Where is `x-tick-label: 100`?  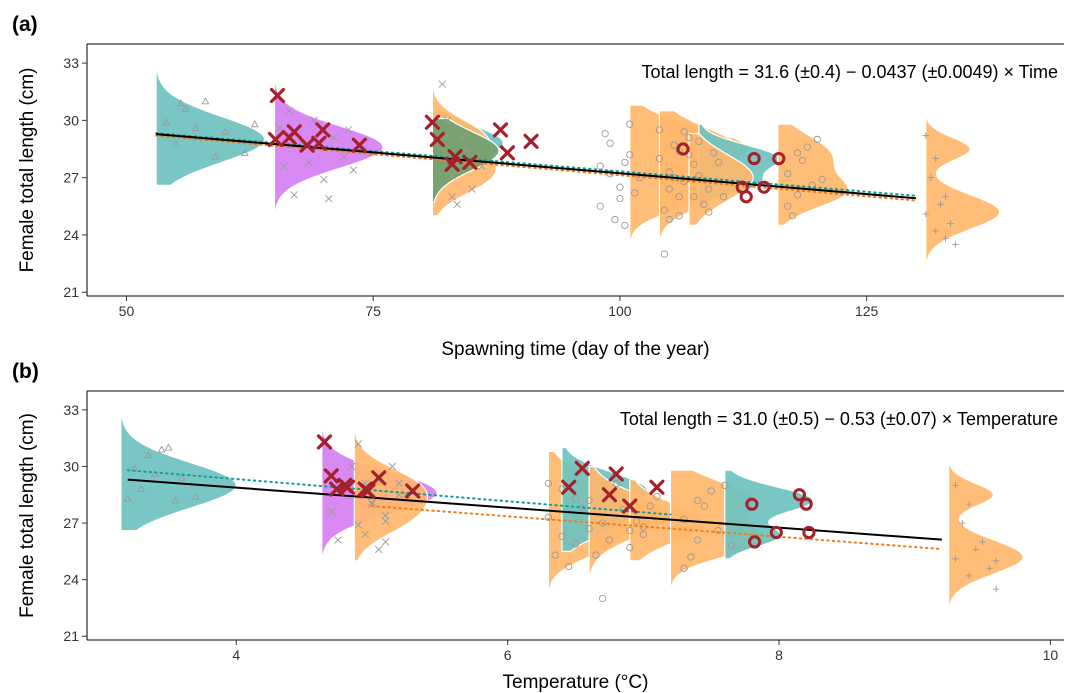 x-tick-label: 100 is located at coordinates (620, 311).